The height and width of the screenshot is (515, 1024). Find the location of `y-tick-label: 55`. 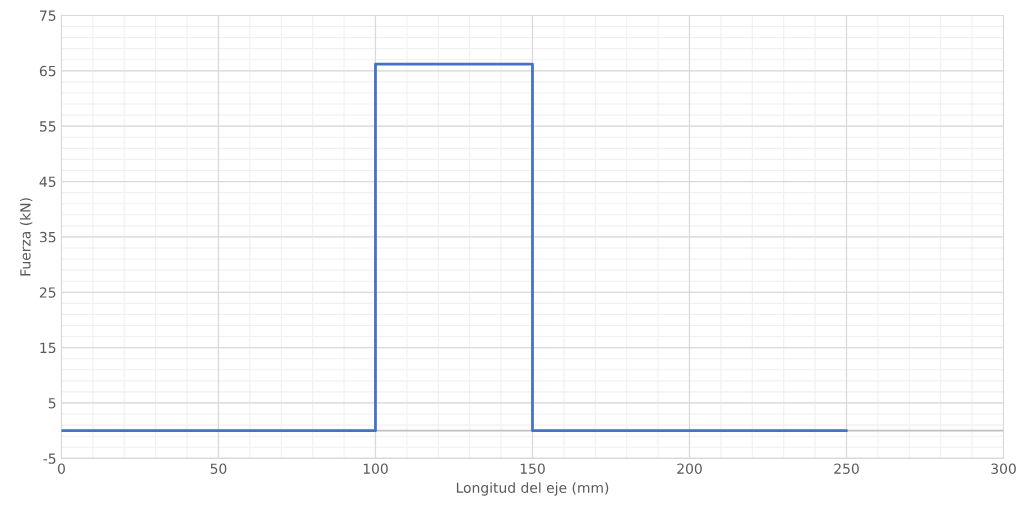

y-tick-label: 55 is located at coordinates (47, 126).